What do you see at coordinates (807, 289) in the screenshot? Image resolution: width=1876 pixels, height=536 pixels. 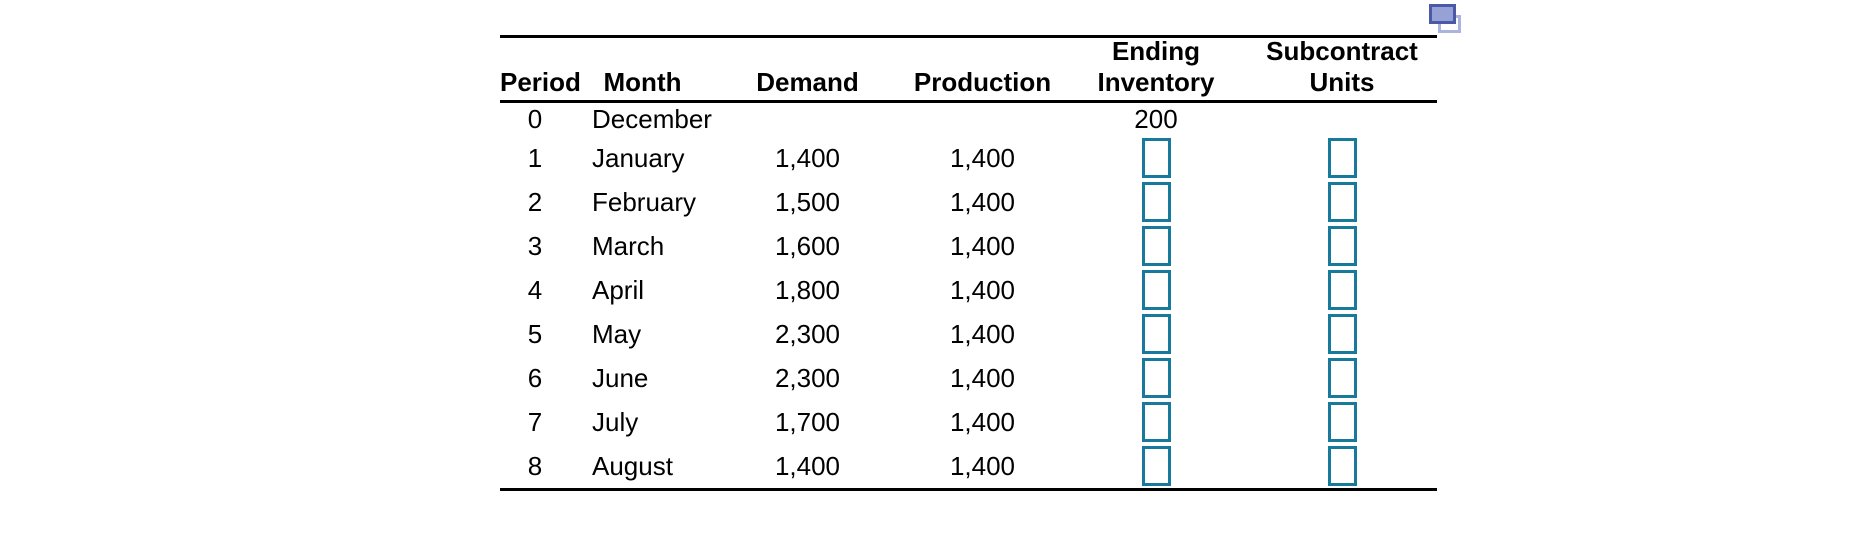 I see `demand-cell: 1,800` at bounding box center [807, 289].